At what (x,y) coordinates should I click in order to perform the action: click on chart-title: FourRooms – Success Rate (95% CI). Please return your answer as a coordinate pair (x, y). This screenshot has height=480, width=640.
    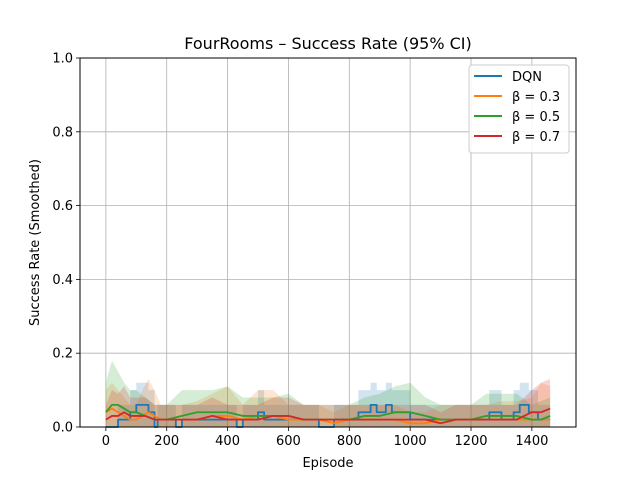
    Looking at the image, I should click on (328, 43).